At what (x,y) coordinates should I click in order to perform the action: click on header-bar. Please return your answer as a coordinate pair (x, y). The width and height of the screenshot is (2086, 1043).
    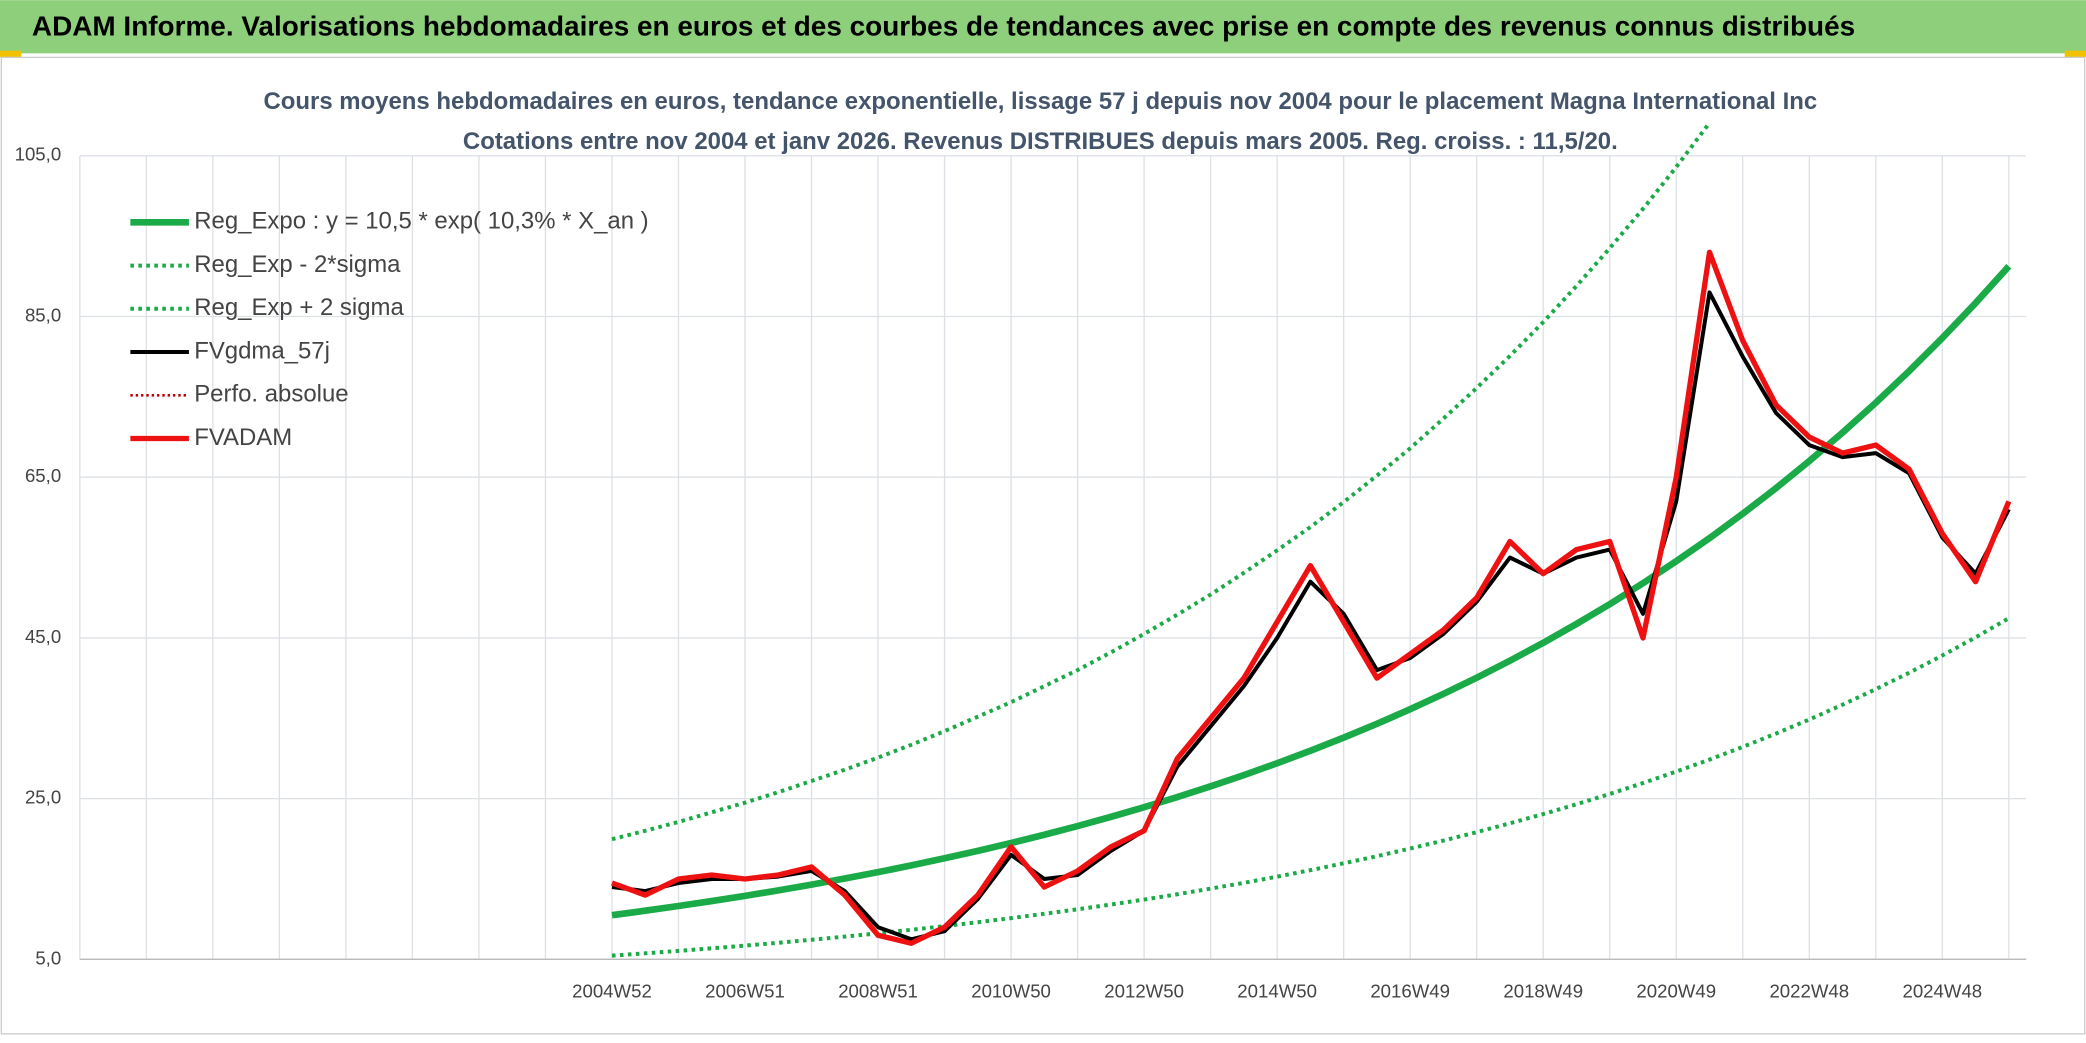
    Looking at the image, I should click on (1043, 27).